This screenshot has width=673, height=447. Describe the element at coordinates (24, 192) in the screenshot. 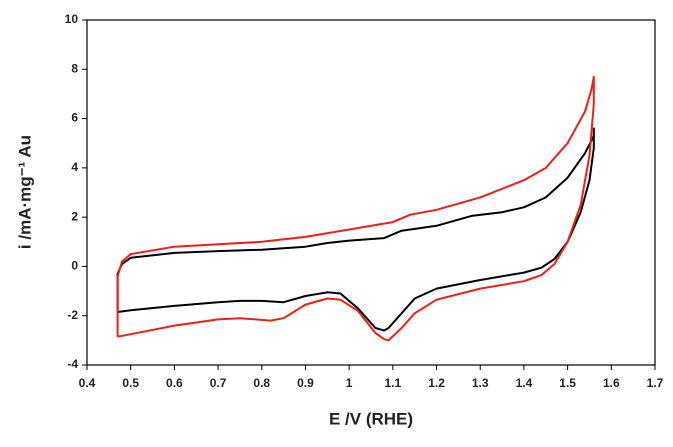

I see `y-axis-title: i /mA·mg⁻¹ Au` at that location.